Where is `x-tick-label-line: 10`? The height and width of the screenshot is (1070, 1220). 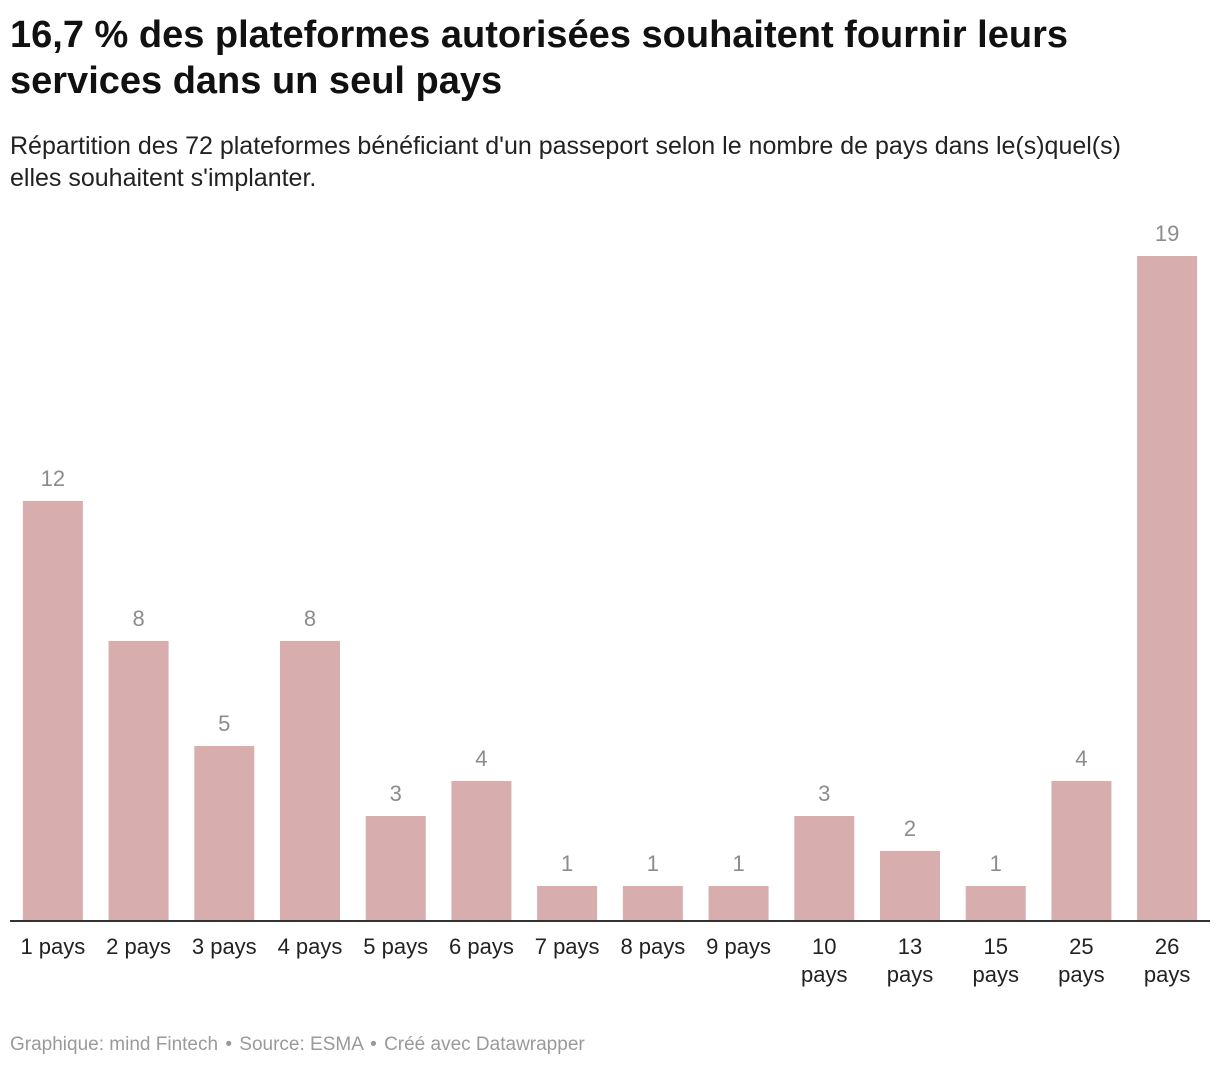
x-tick-label-line: 10 is located at coordinates (824, 946).